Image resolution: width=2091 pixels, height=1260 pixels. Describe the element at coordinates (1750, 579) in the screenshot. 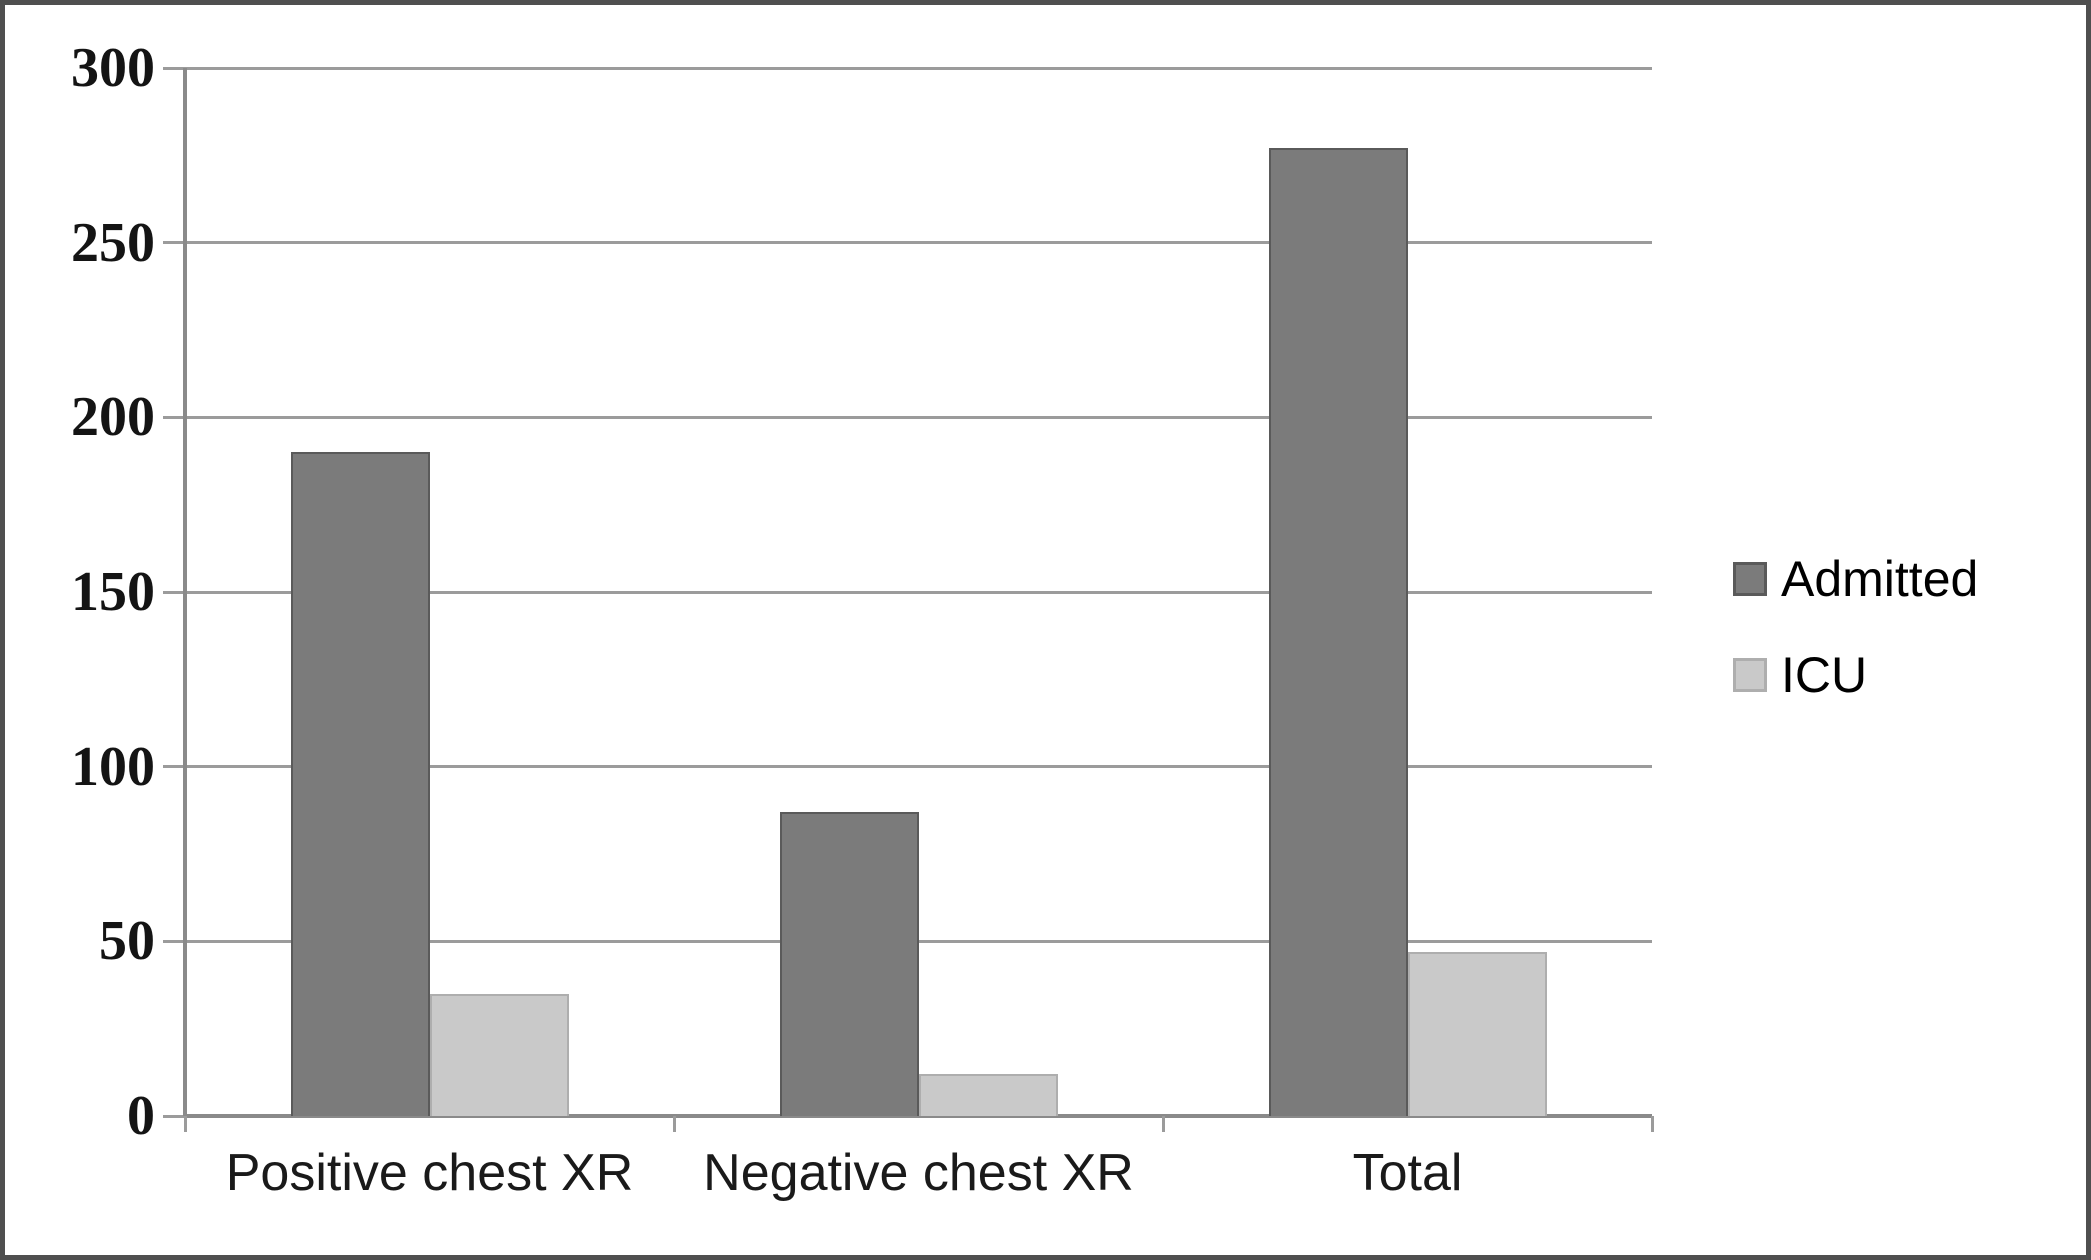

I see `legend-swatch-icon-admitted` at that location.